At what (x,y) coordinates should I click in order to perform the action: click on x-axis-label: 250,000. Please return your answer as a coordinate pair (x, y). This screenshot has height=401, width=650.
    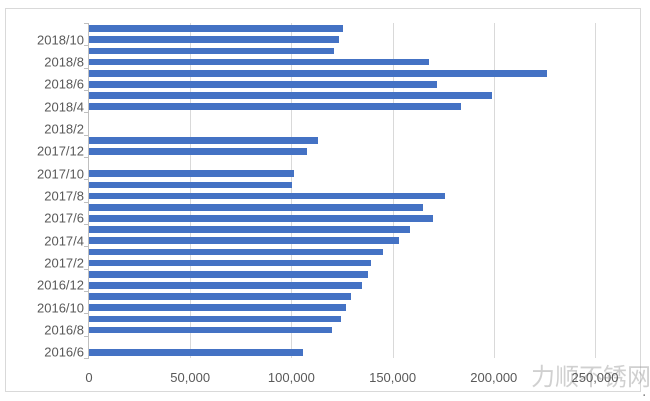
    Looking at the image, I should click on (595, 377).